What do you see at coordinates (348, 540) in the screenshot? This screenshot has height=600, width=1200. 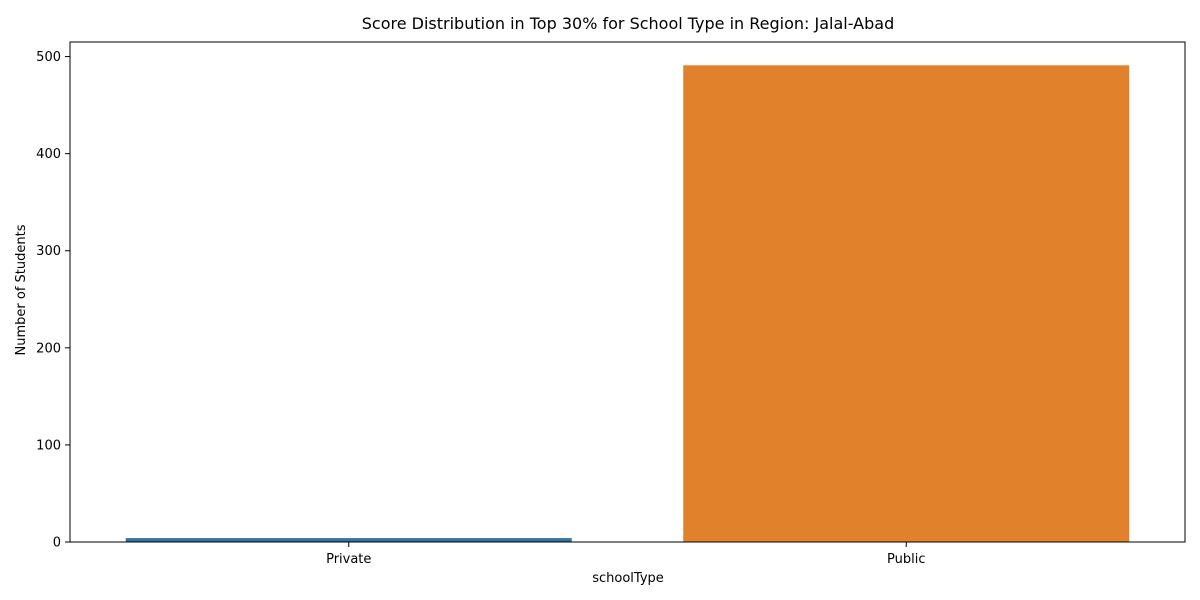 I see `bar-private` at bounding box center [348, 540].